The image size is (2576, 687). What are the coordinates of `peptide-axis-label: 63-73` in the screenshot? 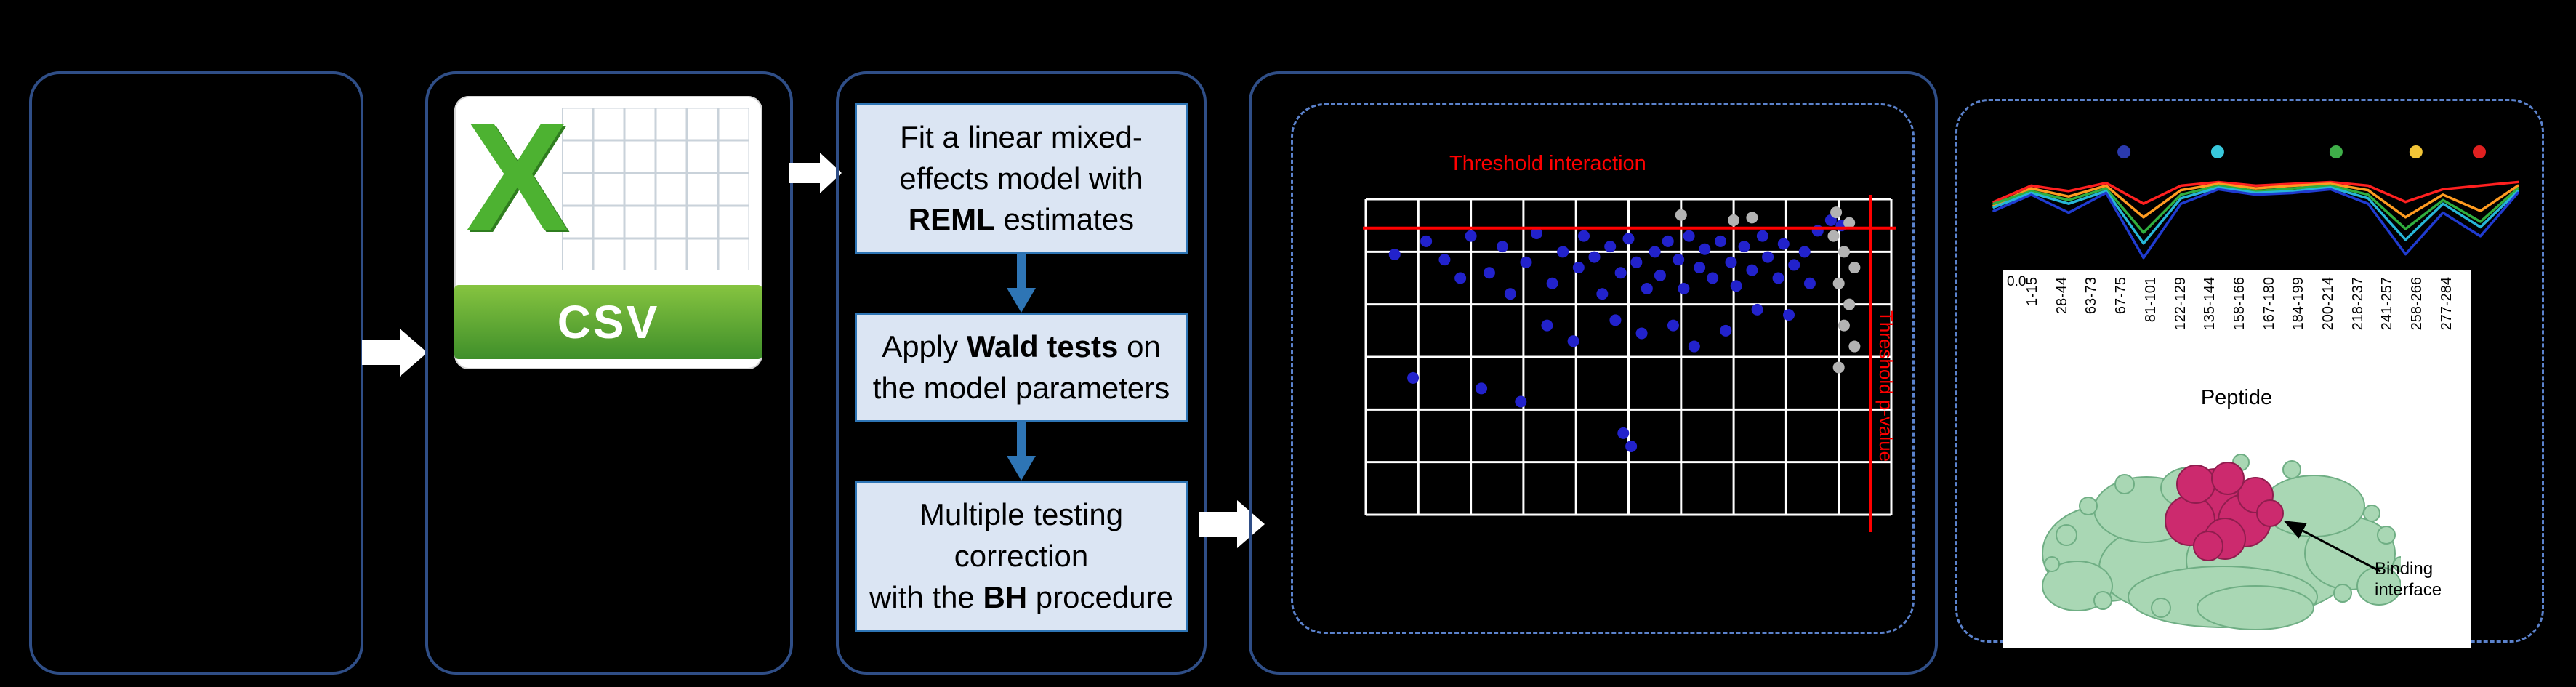 It's located at (2091, 296).